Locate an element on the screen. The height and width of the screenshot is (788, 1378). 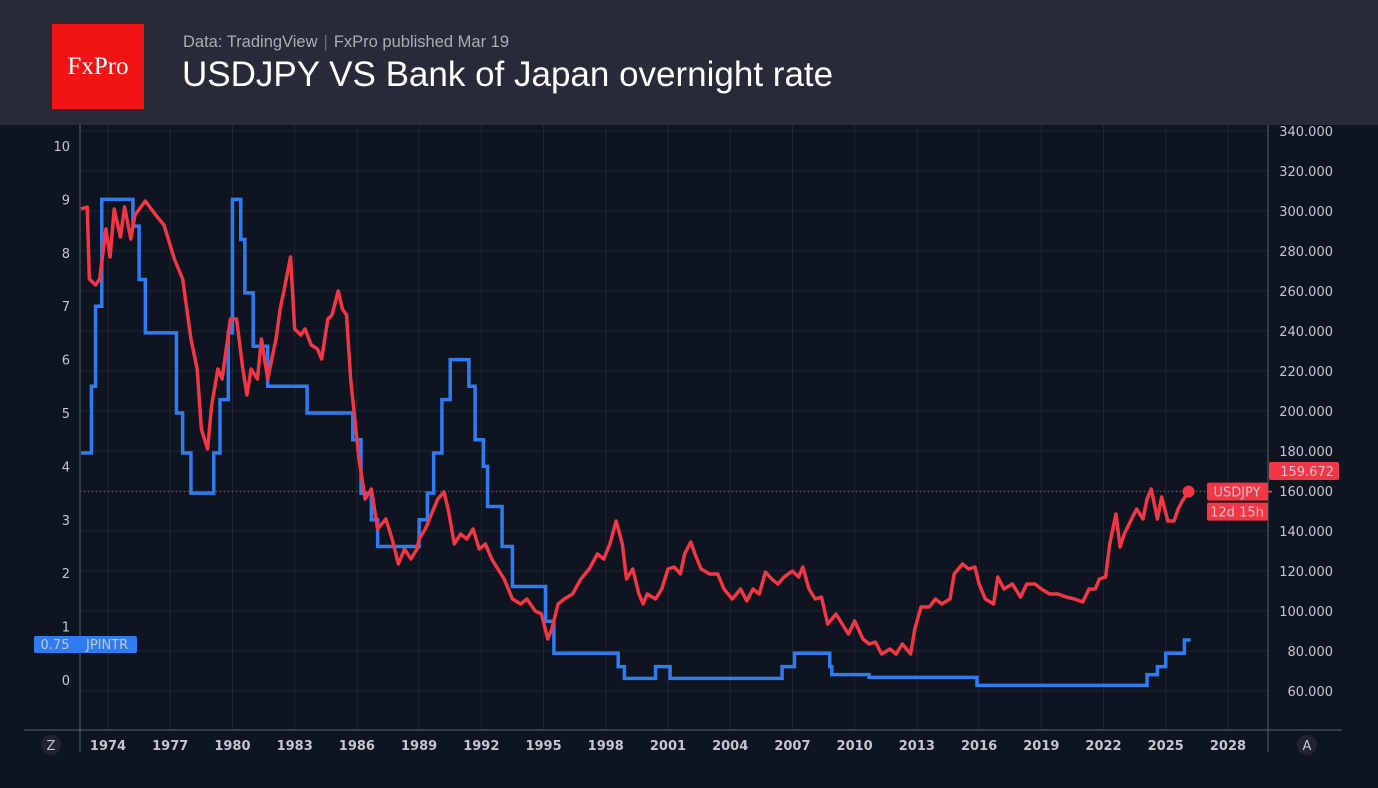
usdjpy-price-tag-bg is located at coordinates (1304, 471).